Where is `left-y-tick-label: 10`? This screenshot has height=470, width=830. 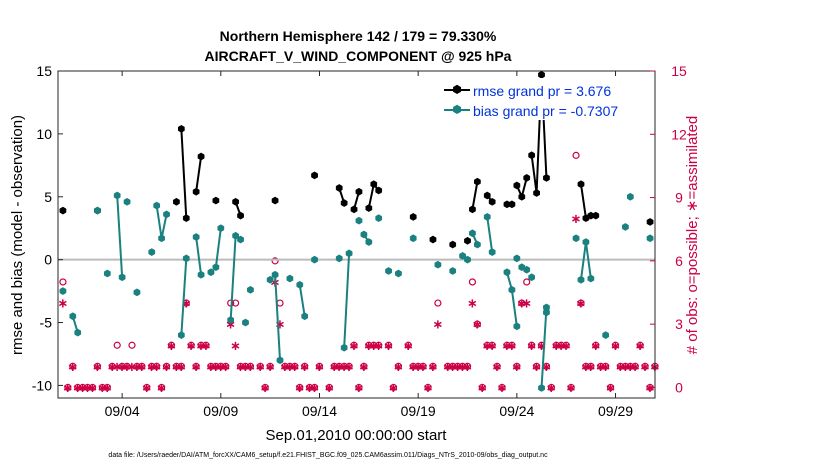
left-y-tick-label: 10 is located at coordinates (44, 134).